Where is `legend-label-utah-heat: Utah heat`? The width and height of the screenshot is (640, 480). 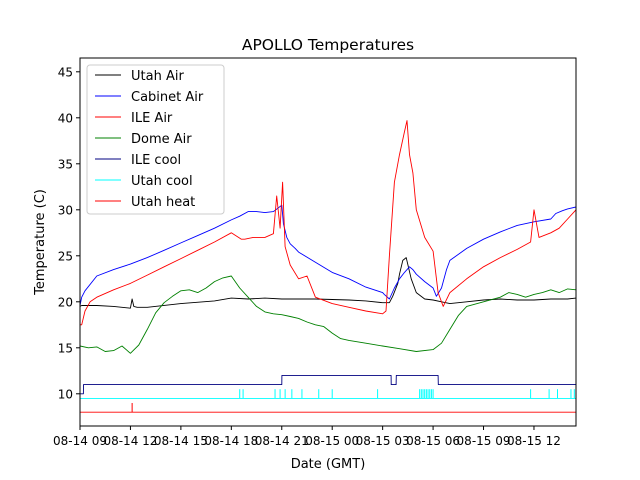
legend-label-utah-heat: Utah heat is located at coordinates (163, 202).